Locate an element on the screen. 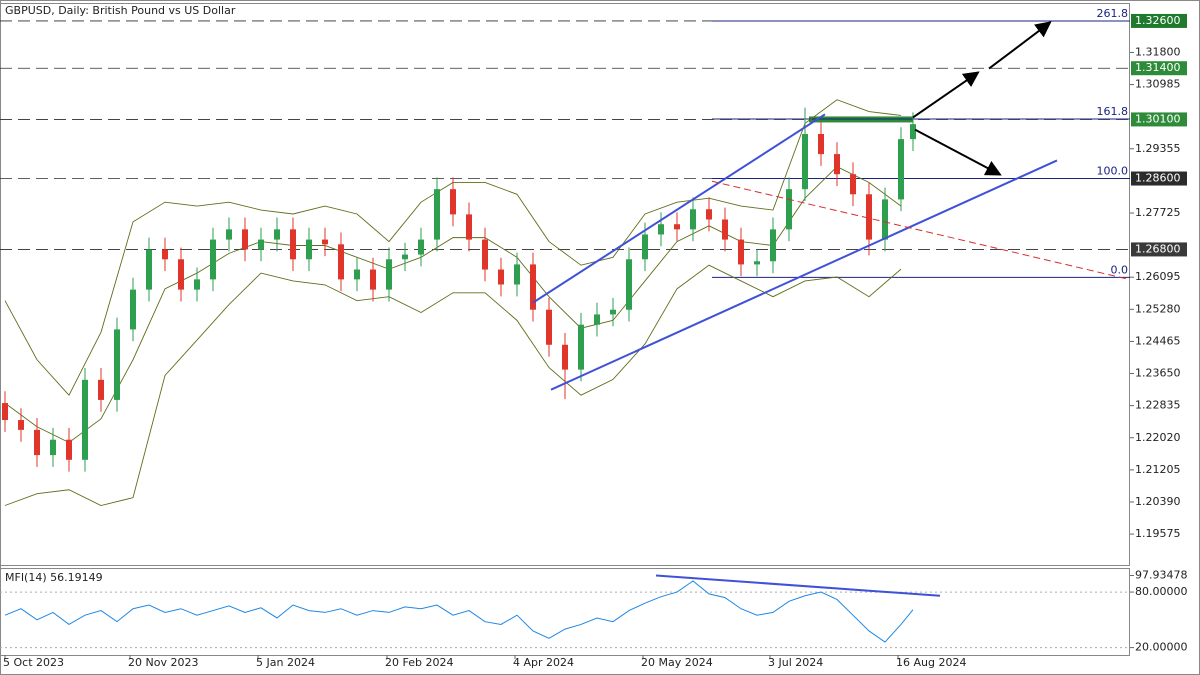  price-label: 1.31400 is located at coordinates (1158, 67).